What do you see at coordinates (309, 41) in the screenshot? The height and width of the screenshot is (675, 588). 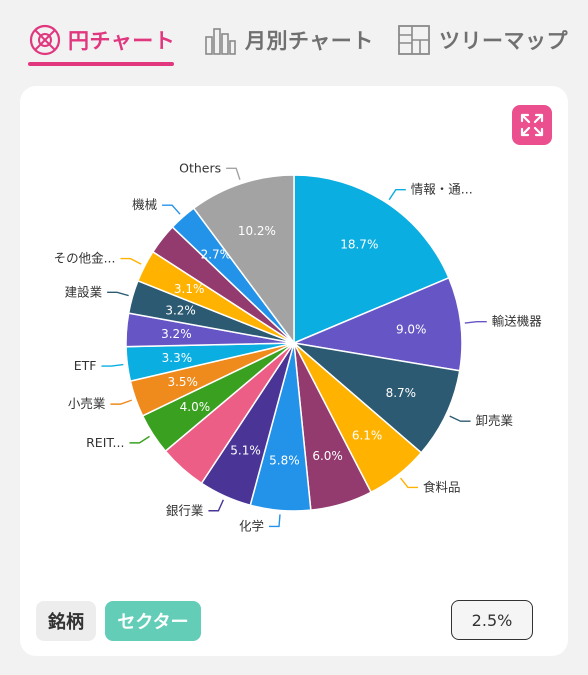 I see `tab-label: 月別チャート` at bounding box center [309, 41].